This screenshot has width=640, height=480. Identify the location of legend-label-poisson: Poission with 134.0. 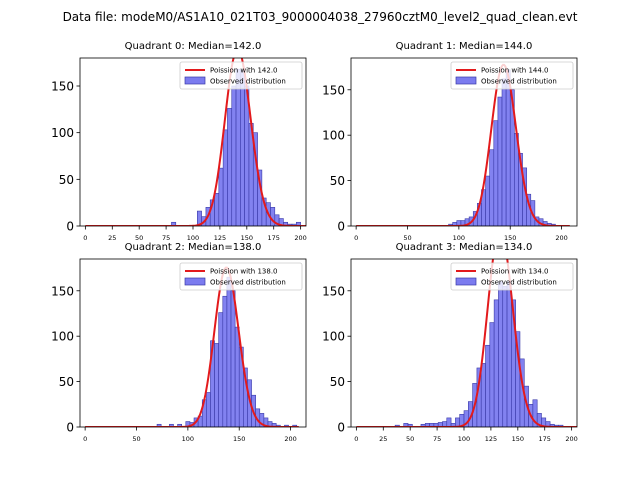
(515, 272).